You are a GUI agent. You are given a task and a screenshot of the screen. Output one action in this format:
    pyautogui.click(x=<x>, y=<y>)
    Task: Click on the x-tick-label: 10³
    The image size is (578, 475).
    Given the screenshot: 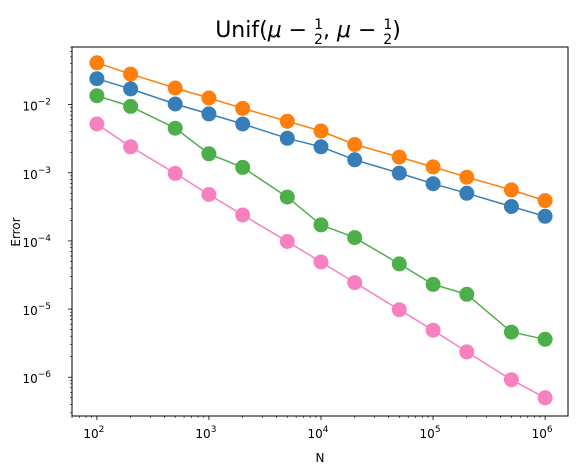 What is the action you would take?
    pyautogui.click(x=205, y=433)
    